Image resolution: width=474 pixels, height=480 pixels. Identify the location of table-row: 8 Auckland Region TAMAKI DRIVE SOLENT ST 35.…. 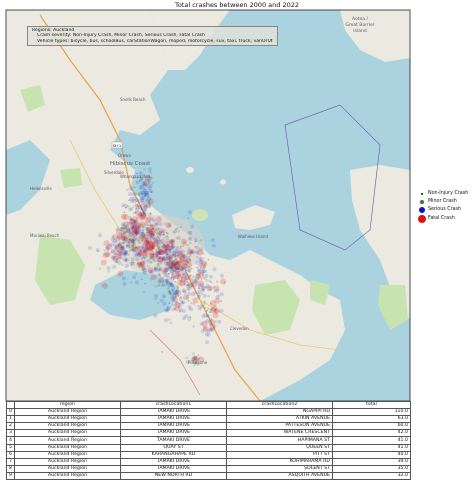
(208, 468).